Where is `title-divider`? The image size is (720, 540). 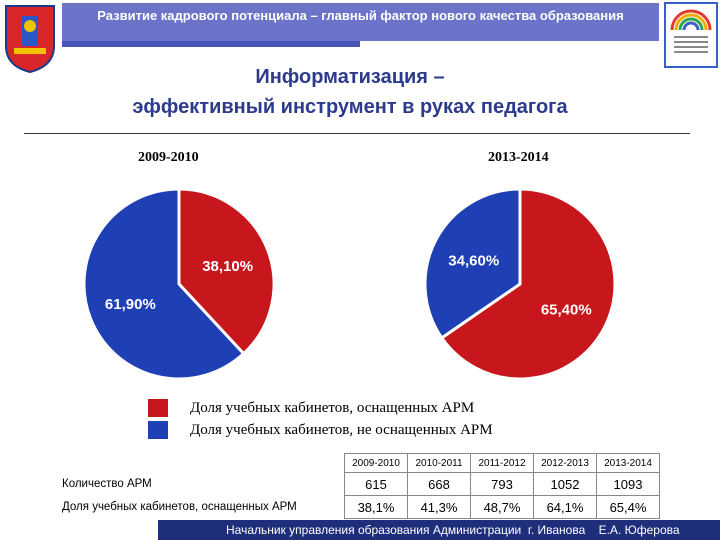 title-divider is located at coordinates (357, 133).